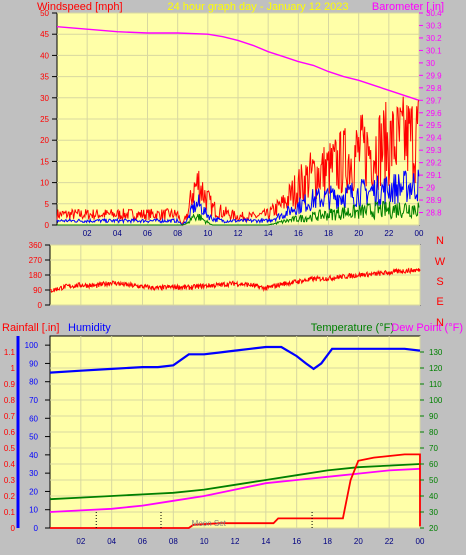 The image size is (466, 555). What do you see at coordinates (434, 38) in the screenshot?
I see `barometer-tick-label: 30.2` at bounding box center [434, 38].